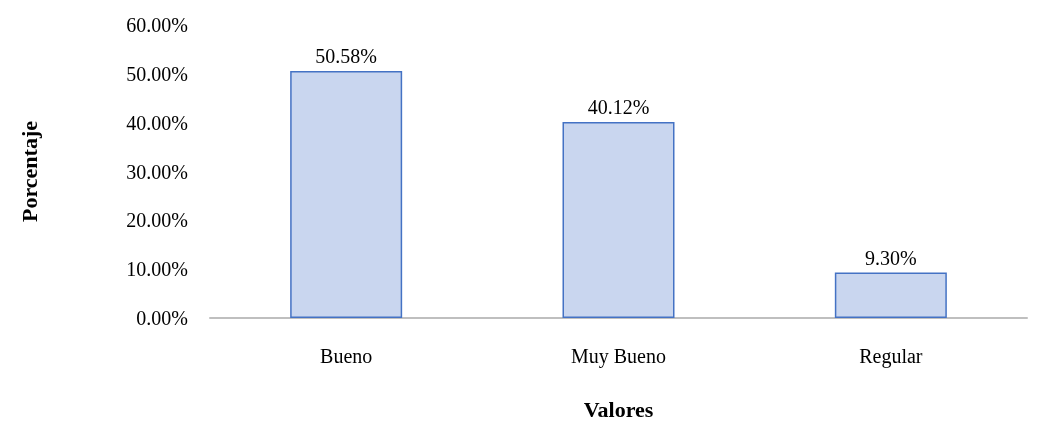 This screenshot has width=1057, height=433. What do you see at coordinates (157, 171) in the screenshot?
I see `y-tick-label: 30.00%` at bounding box center [157, 171].